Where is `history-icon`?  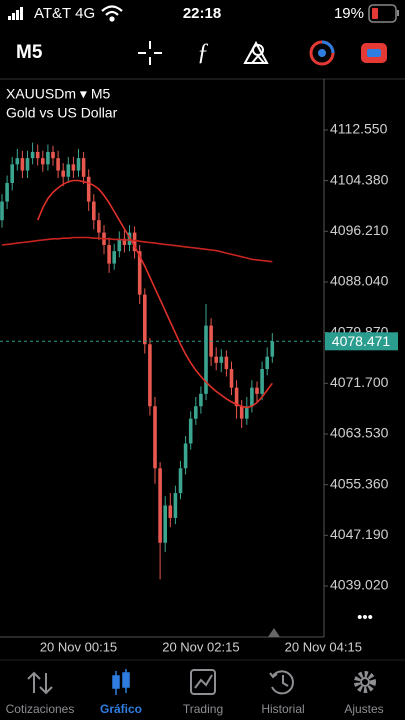
history-icon is located at coordinates (281, 682).